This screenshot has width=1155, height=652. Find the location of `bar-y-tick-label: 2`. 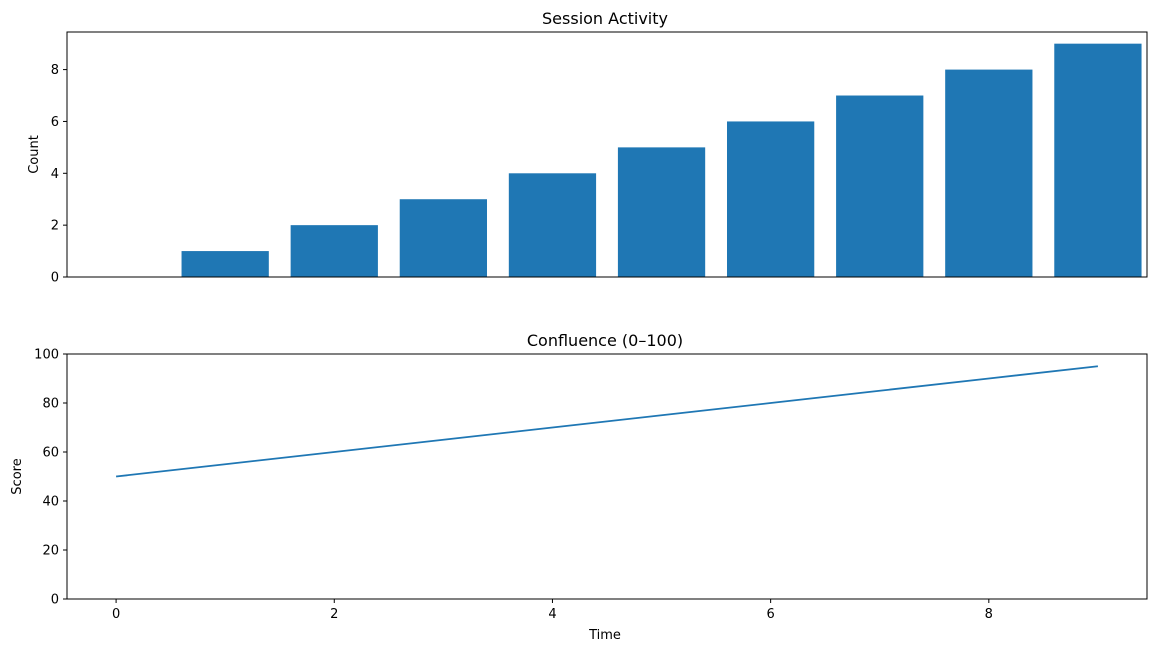

bar-y-tick-label: 2 is located at coordinates (55, 226).